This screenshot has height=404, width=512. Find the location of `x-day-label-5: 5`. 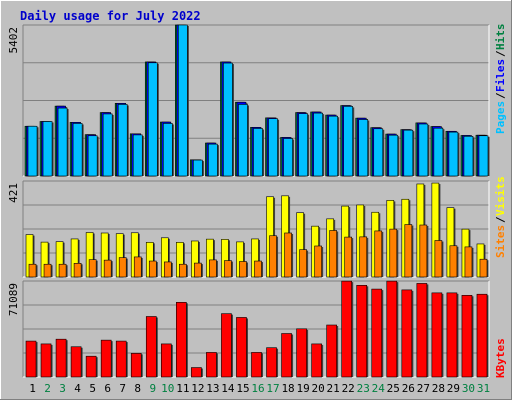

x-day-label-5: 5 is located at coordinates (92, 388).